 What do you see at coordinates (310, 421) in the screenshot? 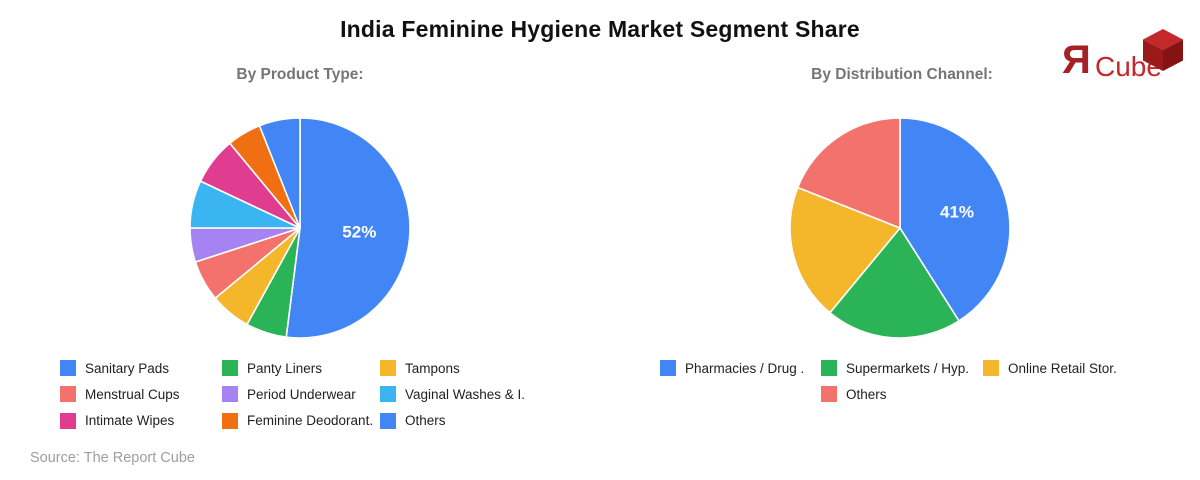
I see `legend-label: Feminine Deodorant.` at bounding box center [310, 421].